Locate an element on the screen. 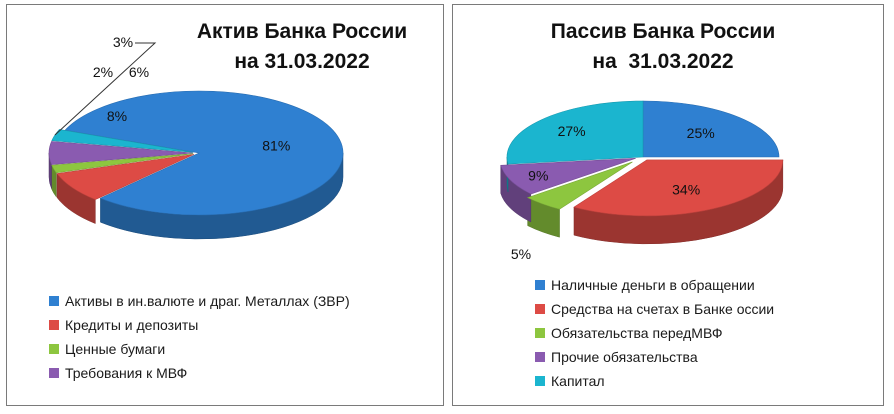  legend-label: Средства на счетах в Банке оссии is located at coordinates (663, 309).